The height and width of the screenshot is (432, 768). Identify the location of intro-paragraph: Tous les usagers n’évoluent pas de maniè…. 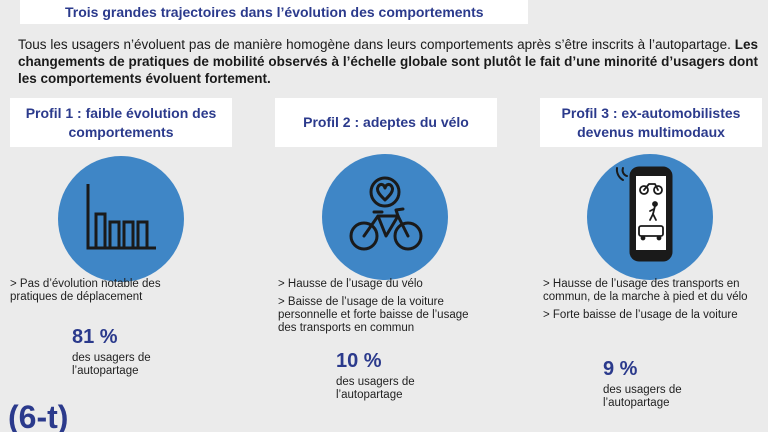
(388, 61).